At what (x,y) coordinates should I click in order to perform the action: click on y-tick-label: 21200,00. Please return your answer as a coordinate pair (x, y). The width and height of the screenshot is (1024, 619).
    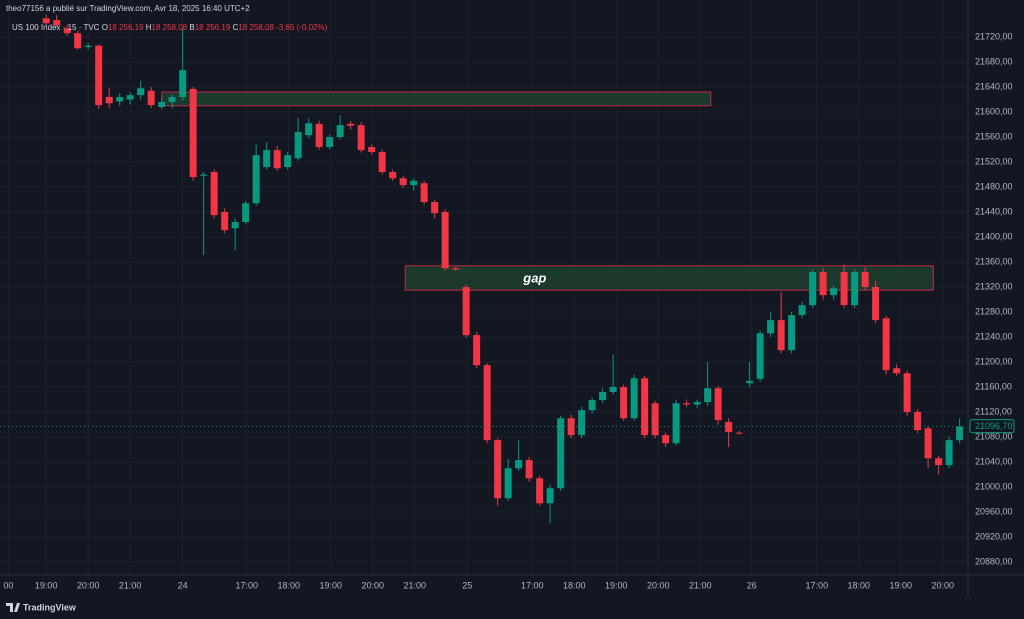
    Looking at the image, I should click on (994, 361).